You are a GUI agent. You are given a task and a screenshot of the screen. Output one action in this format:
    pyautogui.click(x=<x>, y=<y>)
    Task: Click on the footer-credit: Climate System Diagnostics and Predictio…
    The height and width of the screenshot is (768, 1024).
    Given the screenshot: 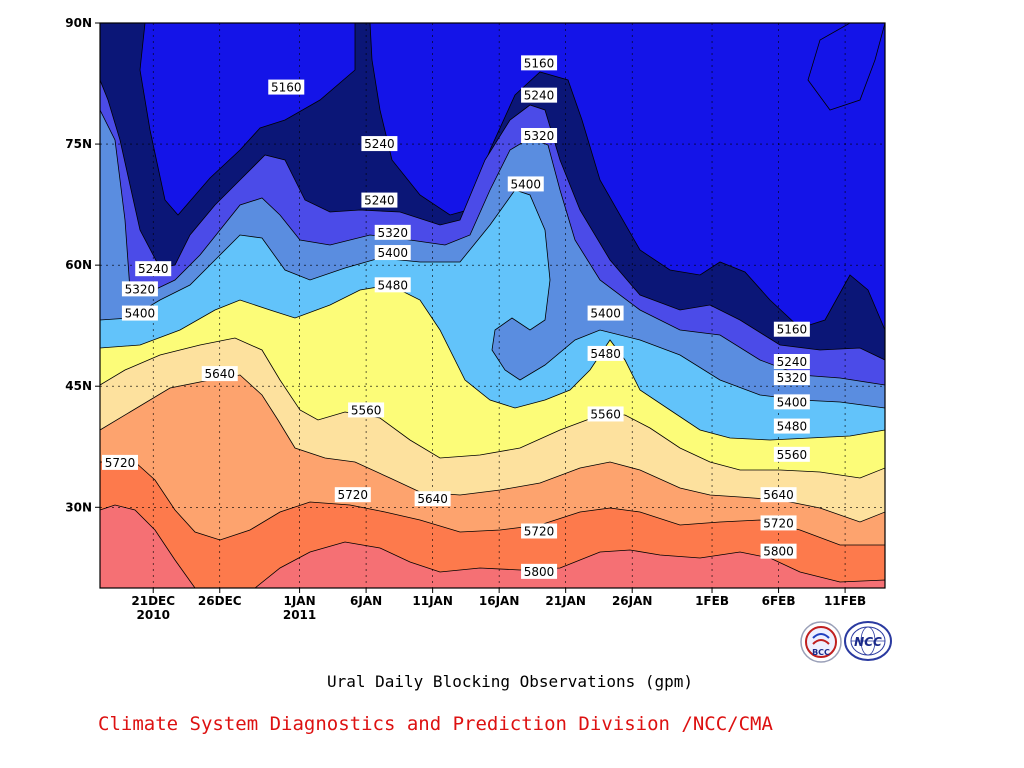 What is the action you would take?
    pyautogui.click(x=435, y=724)
    